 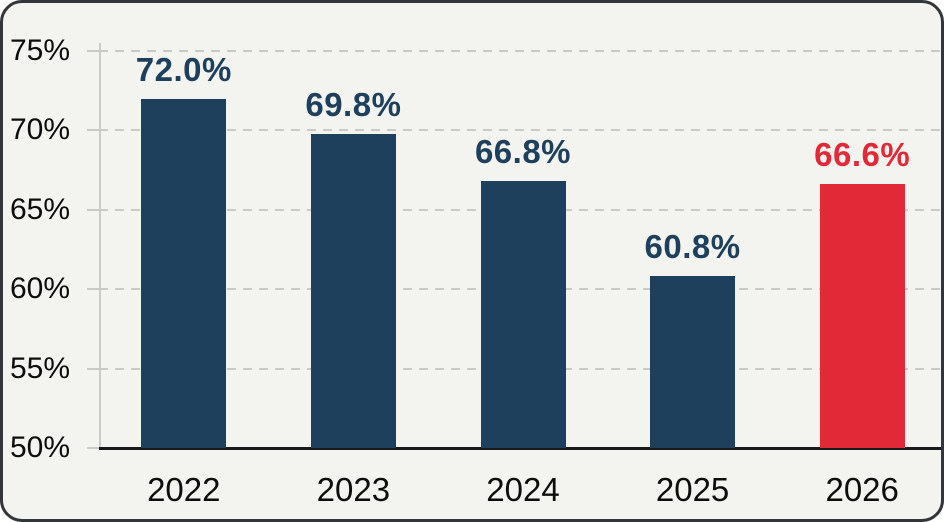 What do you see at coordinates (40, 209) in the screenshot?
I see `y-tick-label-65: 65%` at bounding box center [40, 209].